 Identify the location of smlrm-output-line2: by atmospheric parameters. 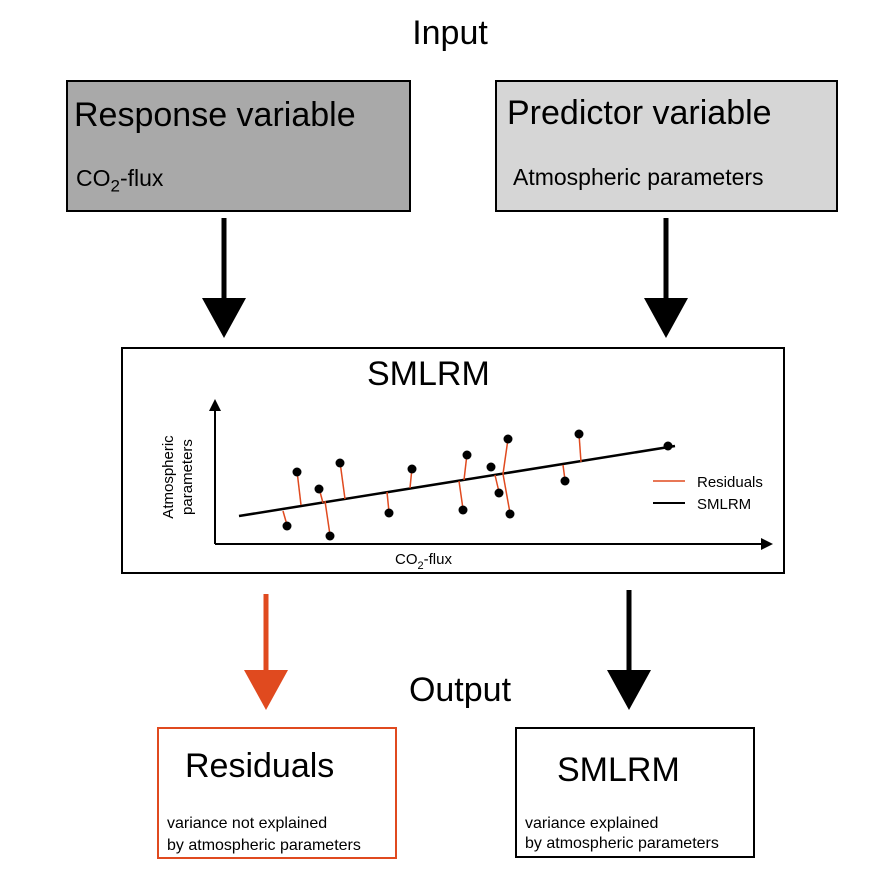
(622, 843).